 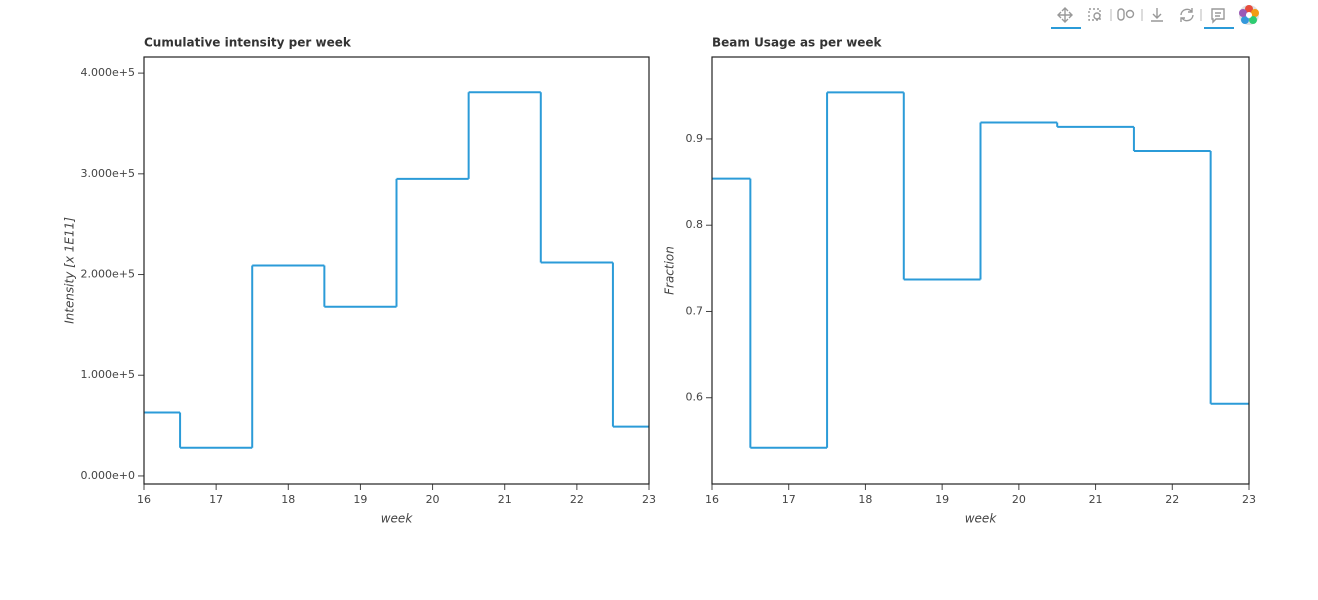 I want to click on box-zoom-tool, so click(x=1094, y=14).